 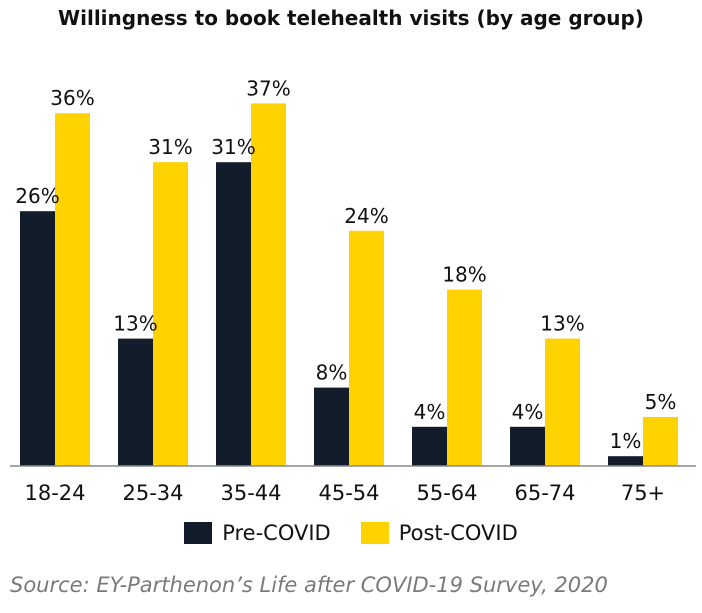 I want to click on value-label-pre-covid-75+: 1%, so click(x=626, y=441).